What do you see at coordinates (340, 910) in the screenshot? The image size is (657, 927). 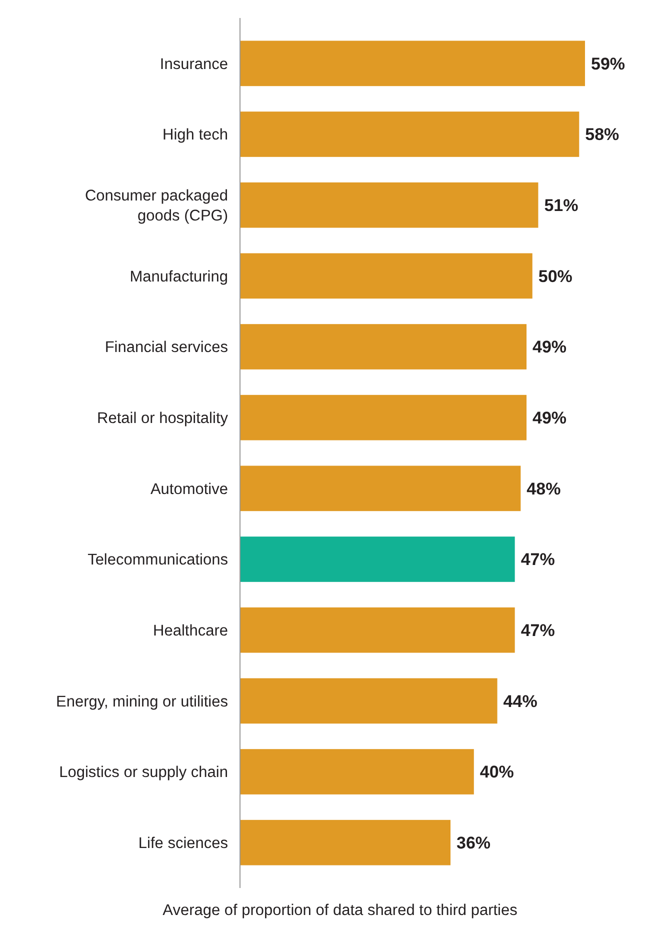 I see `x-axis-title: Average of proportion of data shared to third parties` at bounding box center [340, 910].